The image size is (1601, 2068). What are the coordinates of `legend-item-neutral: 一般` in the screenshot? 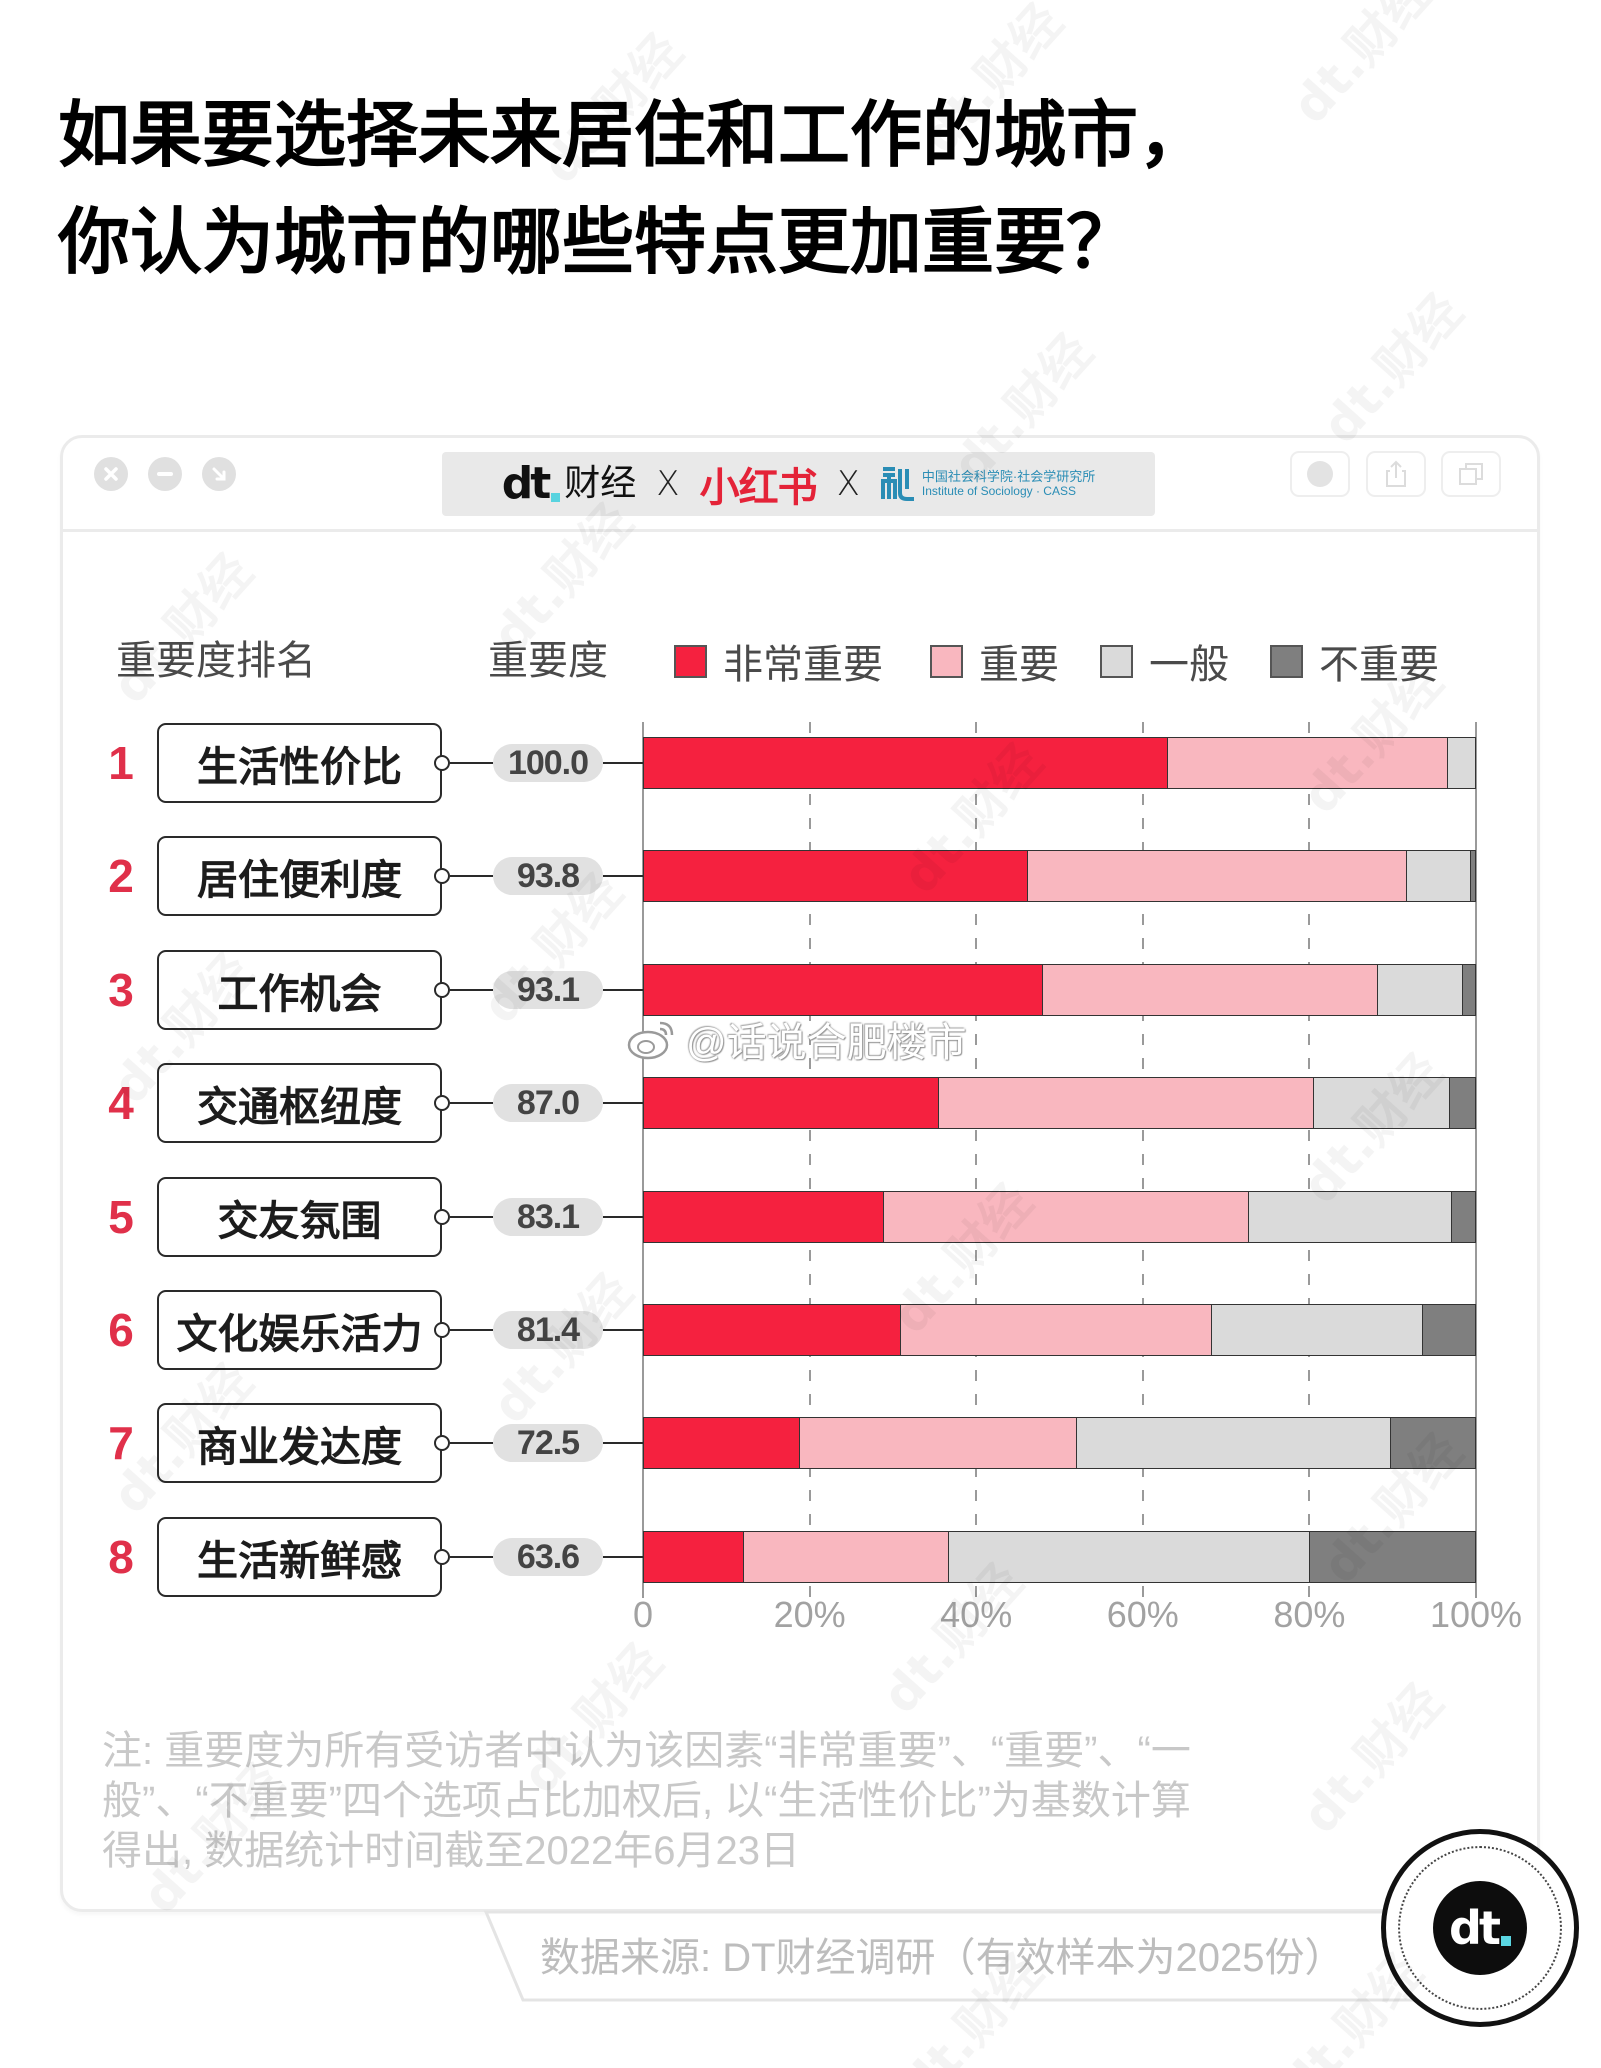 It's located at (1164, 661).